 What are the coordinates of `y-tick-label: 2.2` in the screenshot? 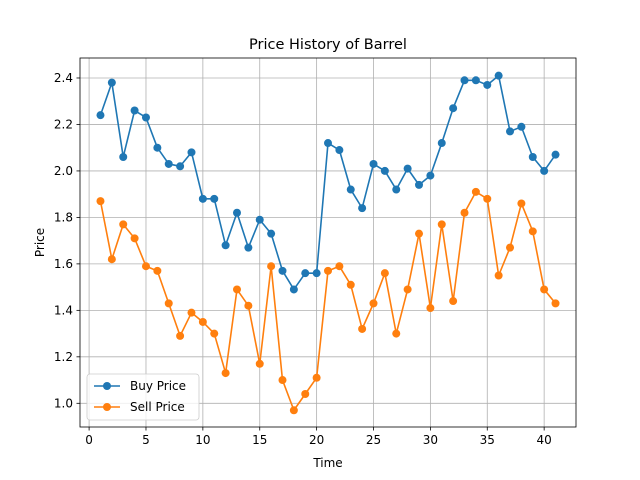 It's located at (63, 125).